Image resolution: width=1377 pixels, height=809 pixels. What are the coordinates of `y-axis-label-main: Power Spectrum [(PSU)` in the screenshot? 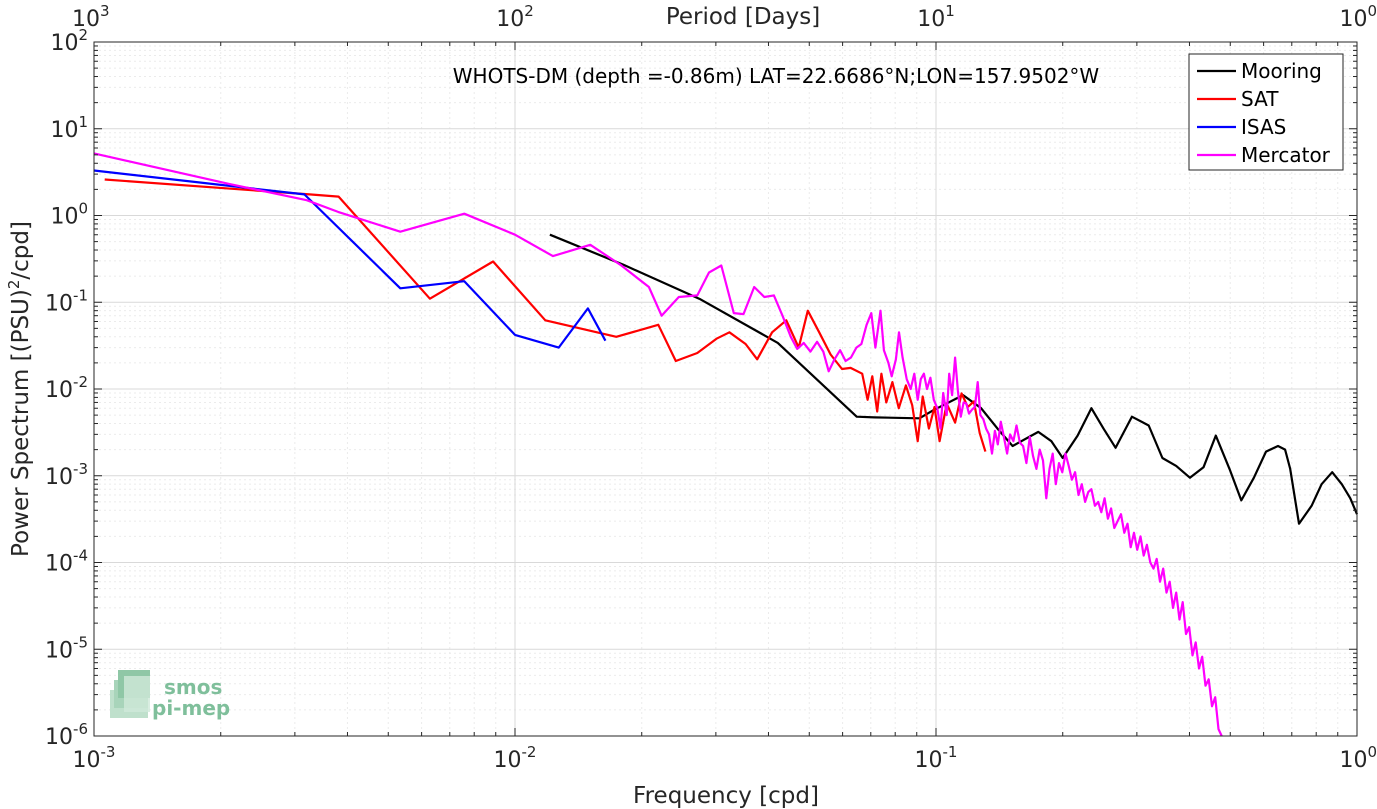 It's located at (21, 423).